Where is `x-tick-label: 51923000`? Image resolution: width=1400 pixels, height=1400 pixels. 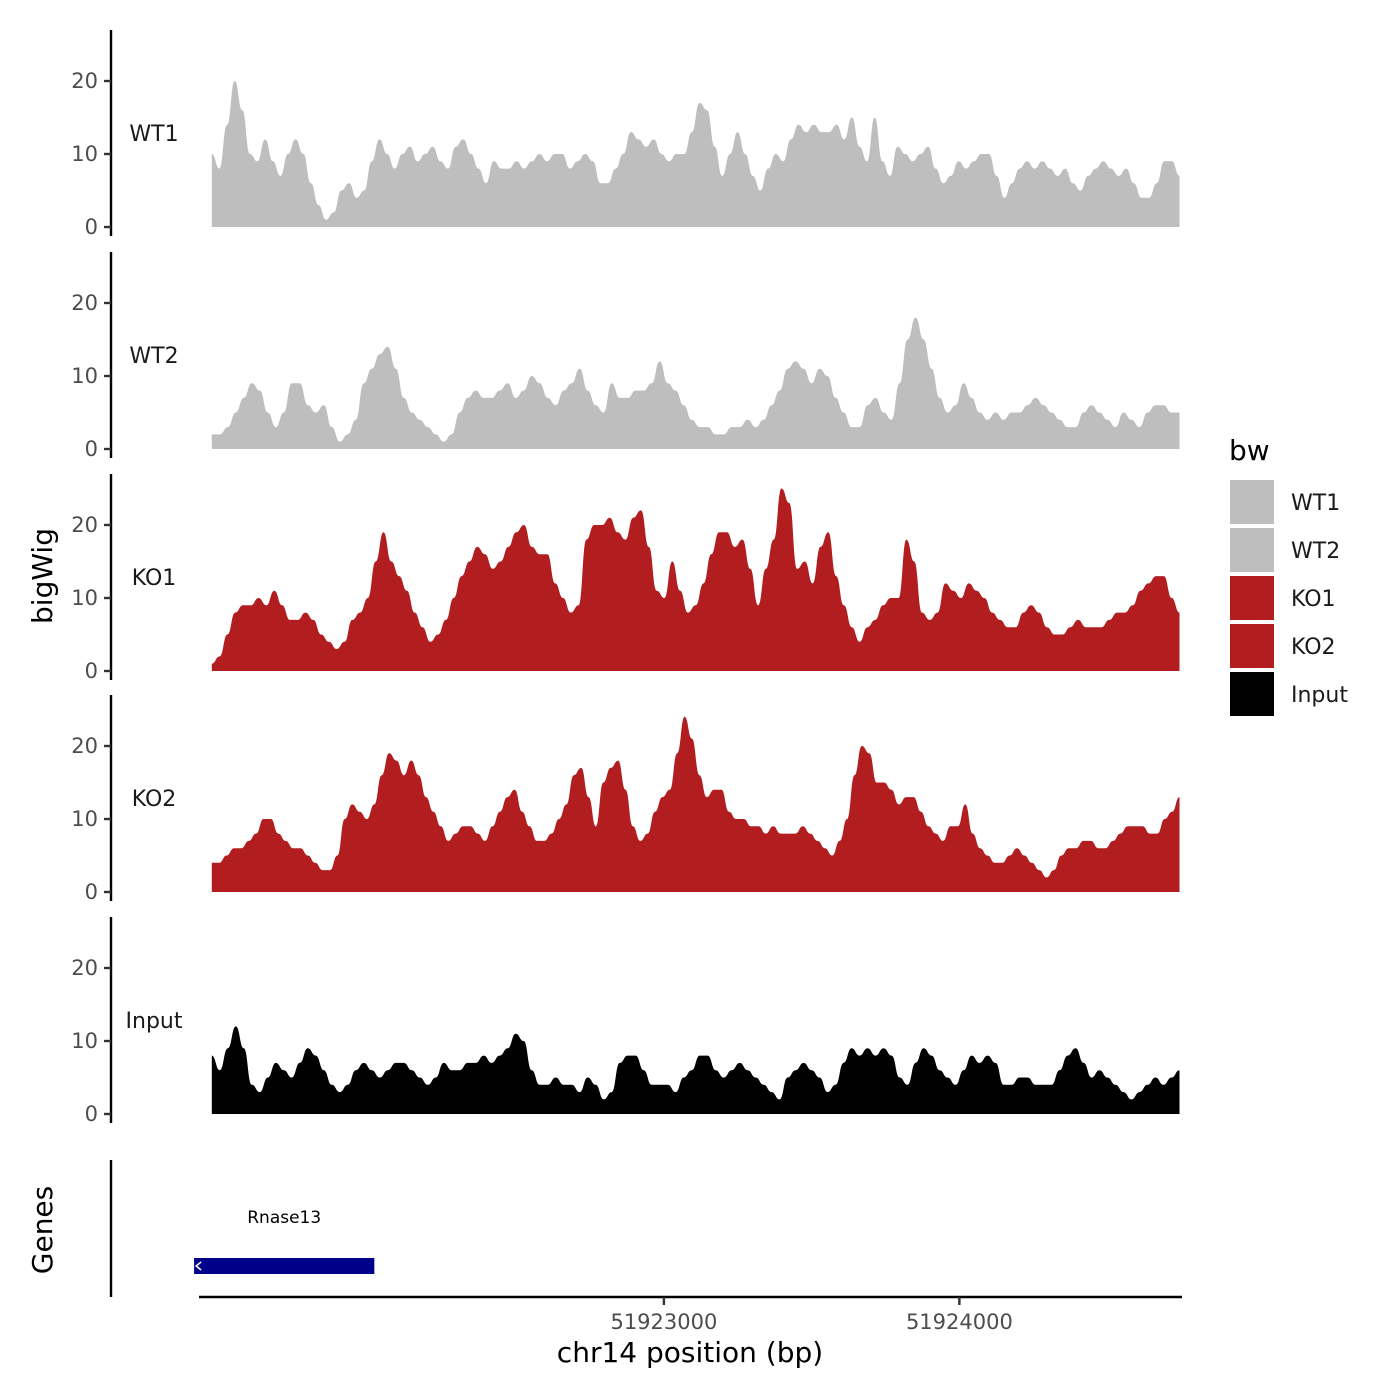
x-tick-label: 51923000 is located at coordinates (663, 1322).